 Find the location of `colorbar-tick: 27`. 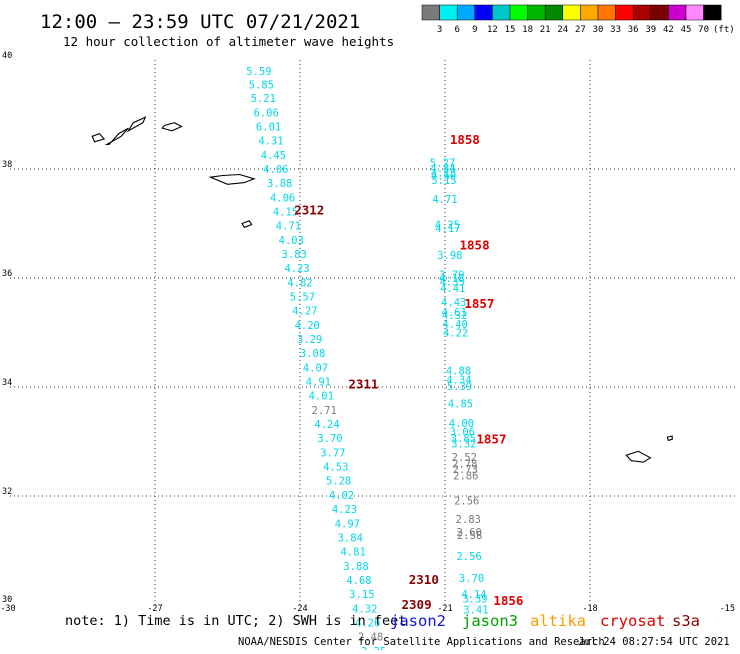

colorbar-tick: 27 is located at coordinates (580, 30).